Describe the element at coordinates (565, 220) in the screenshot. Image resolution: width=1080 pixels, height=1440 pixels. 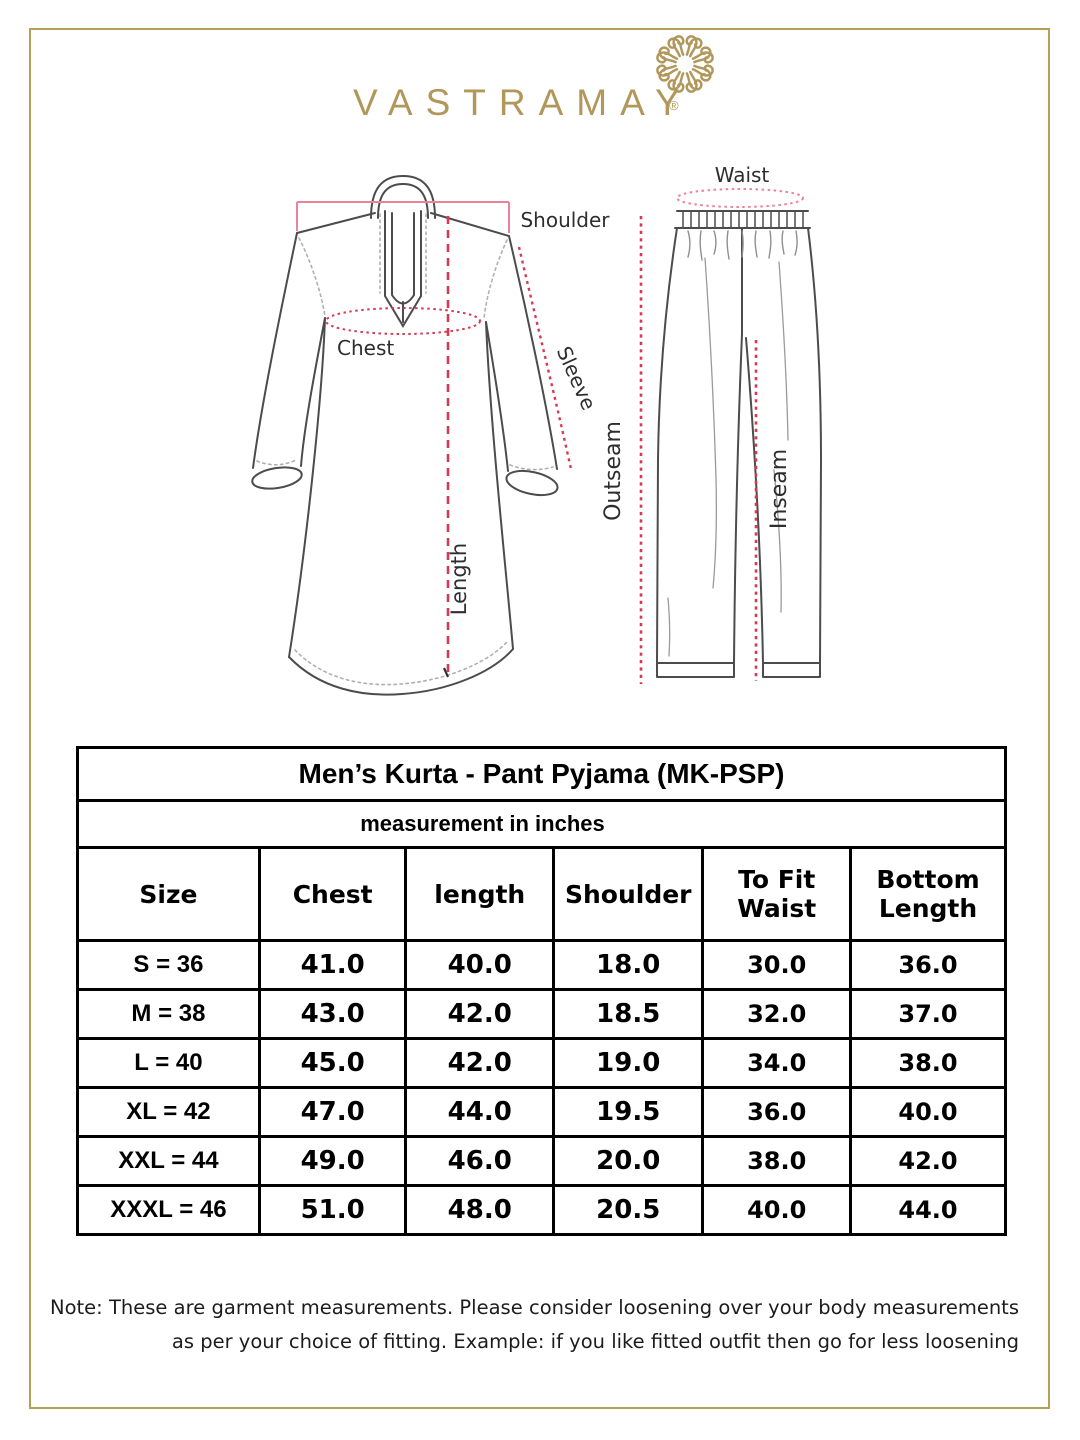
I see `shoulder-label: Shoulder` at that location.